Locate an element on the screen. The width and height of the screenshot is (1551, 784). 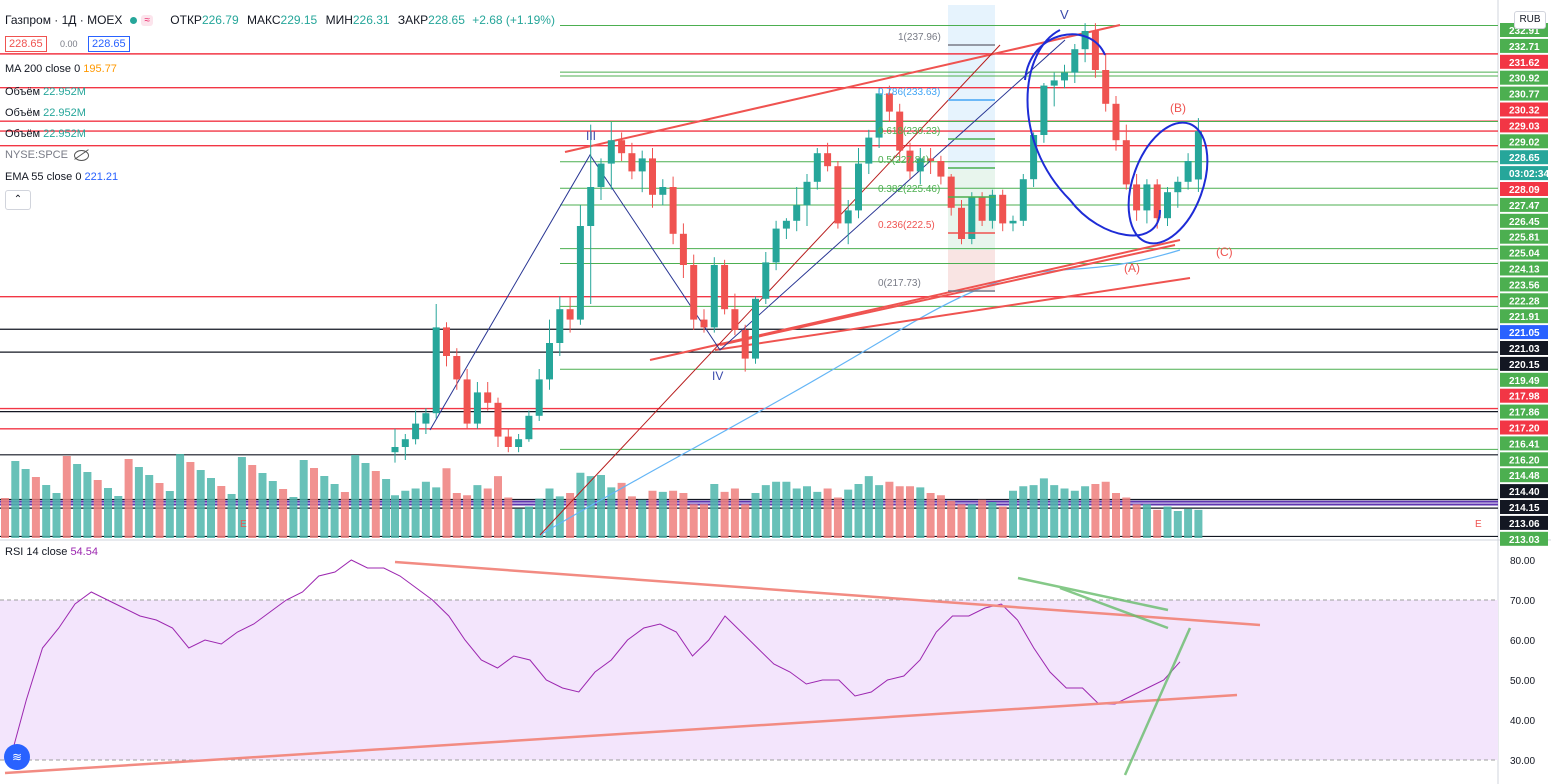
price-axis-label: 231.62 is located at coordinates (1524, 63).